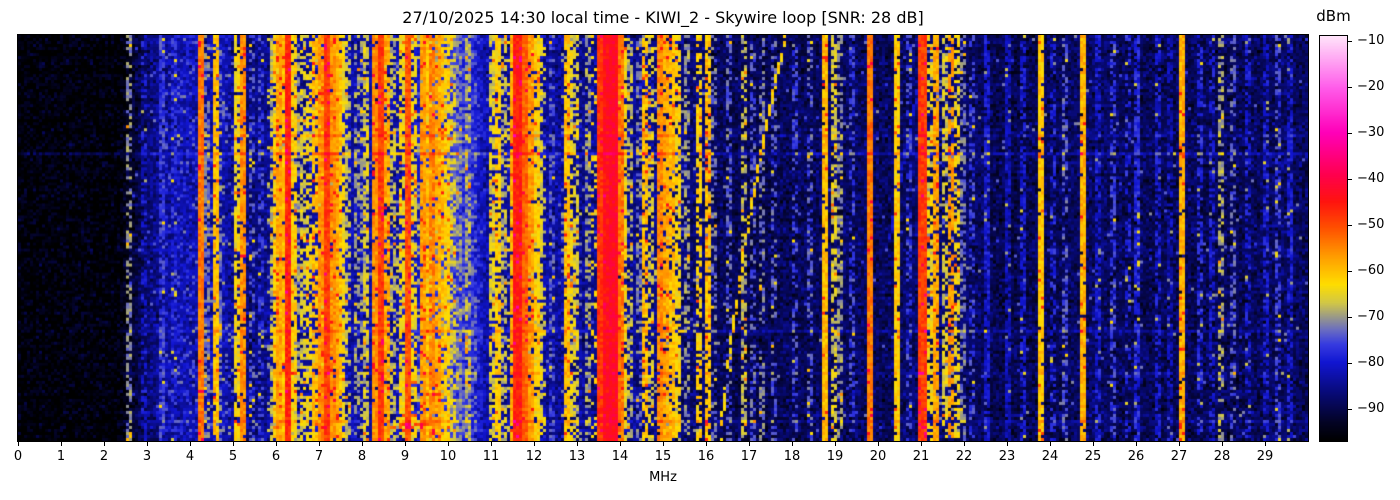 The height and width of the screenshot is (500, 1400). I want to click on x-tick-label: 27, so click(1179, 456).